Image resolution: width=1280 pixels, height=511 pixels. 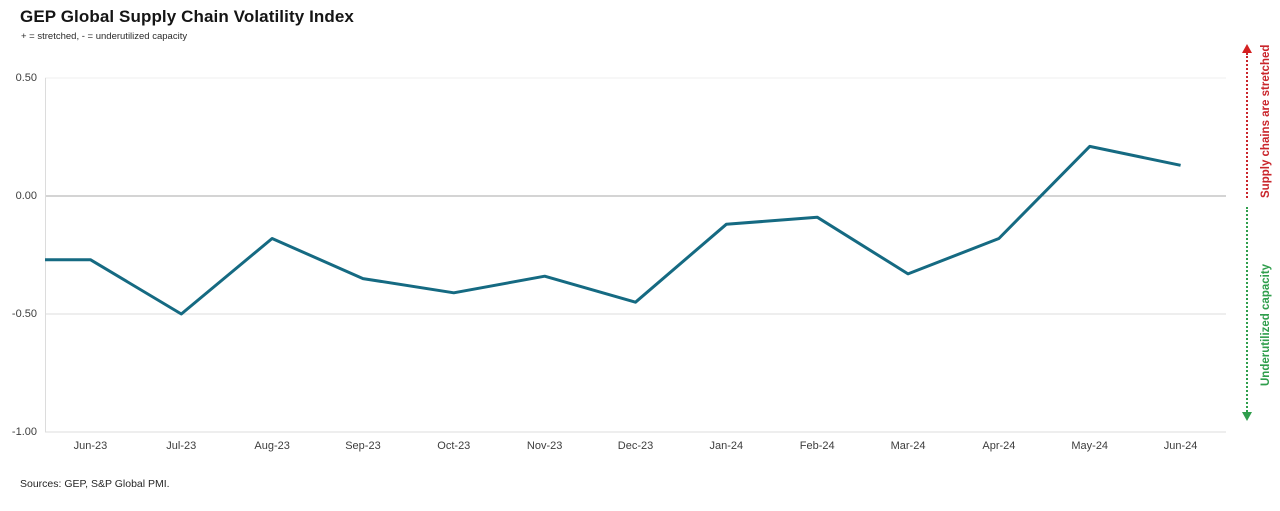 What do you see at coordinates (95, 484) in the screenshot?
I see `source-note: Sources: GEP, S&P Global PMI.` at bounding box center [95, 484].